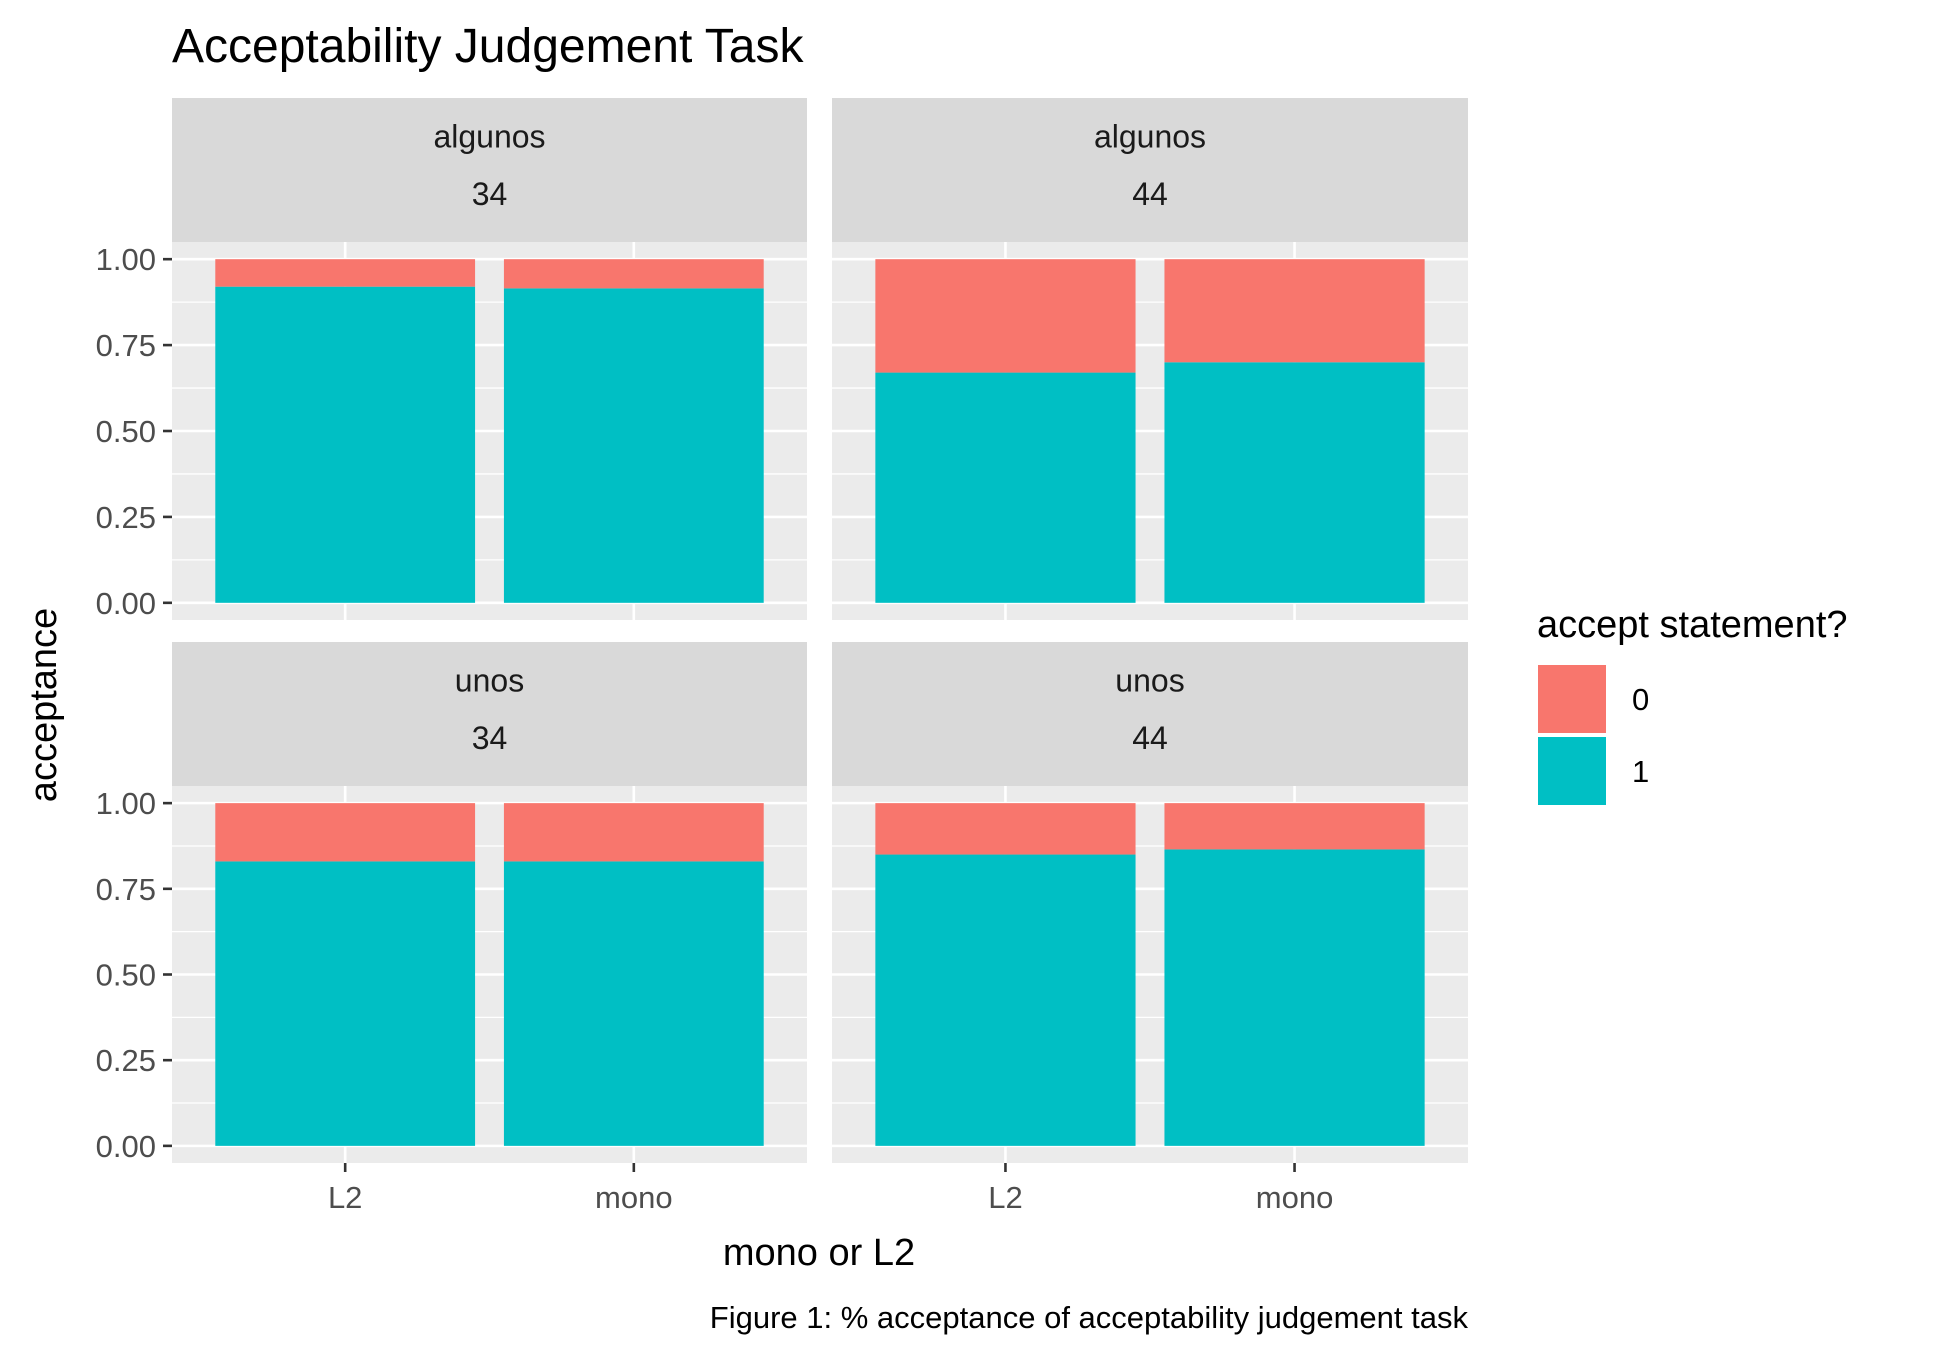  What do you see at coordinates (1150, 359) in the screenshot?
I see `facet-panel: algunos 44` at bounding box center [1150, 359].